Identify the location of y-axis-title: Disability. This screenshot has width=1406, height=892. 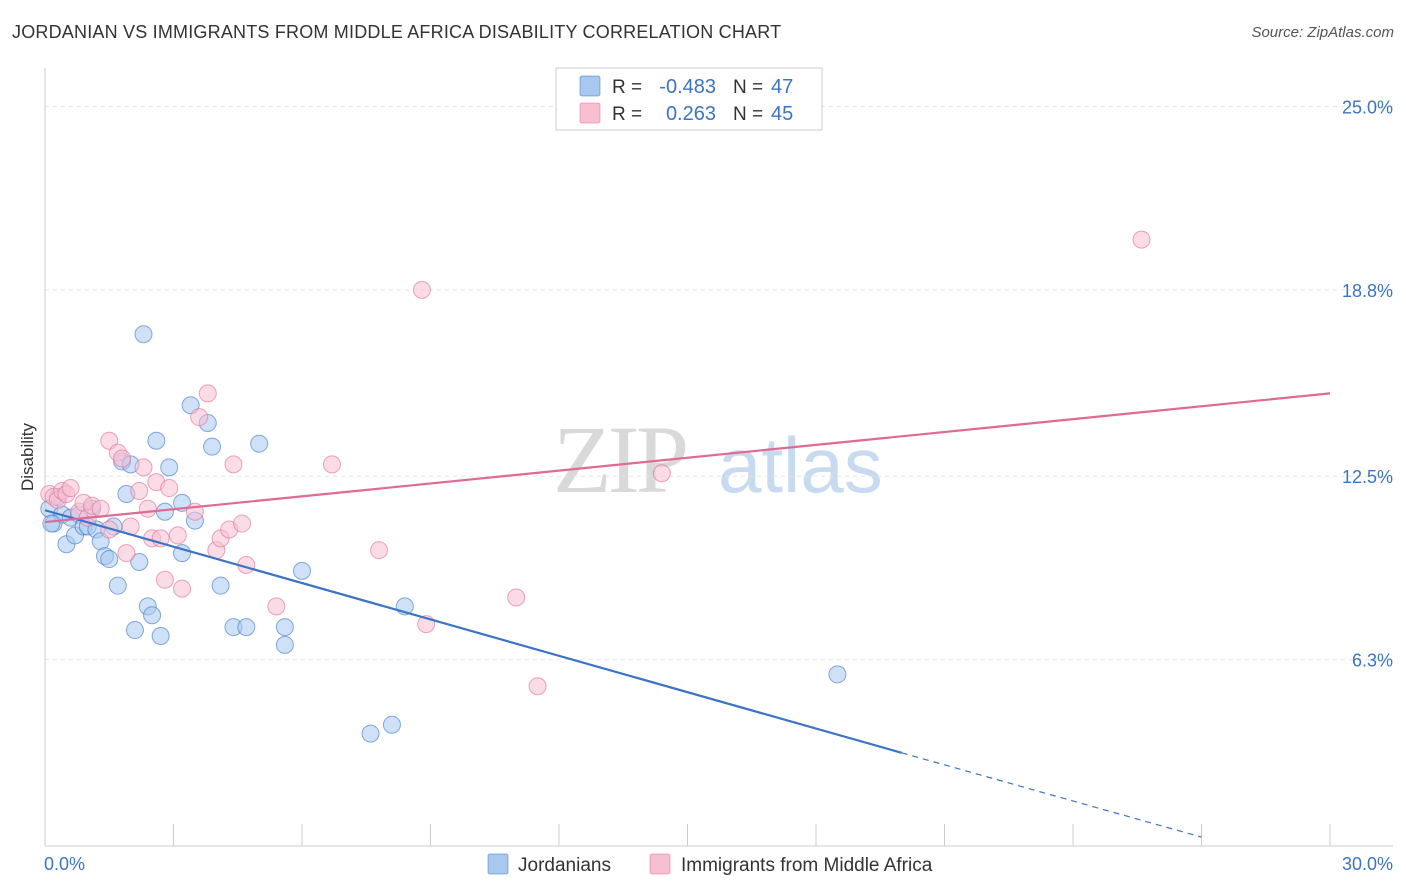
(27, 456).